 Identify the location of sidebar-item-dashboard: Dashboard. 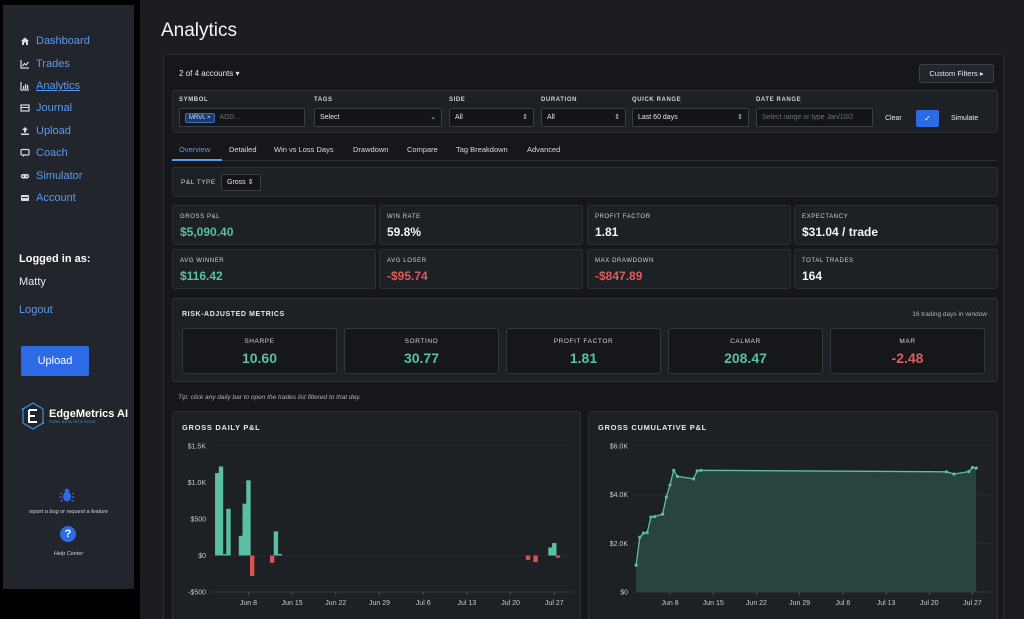
(55, 41).